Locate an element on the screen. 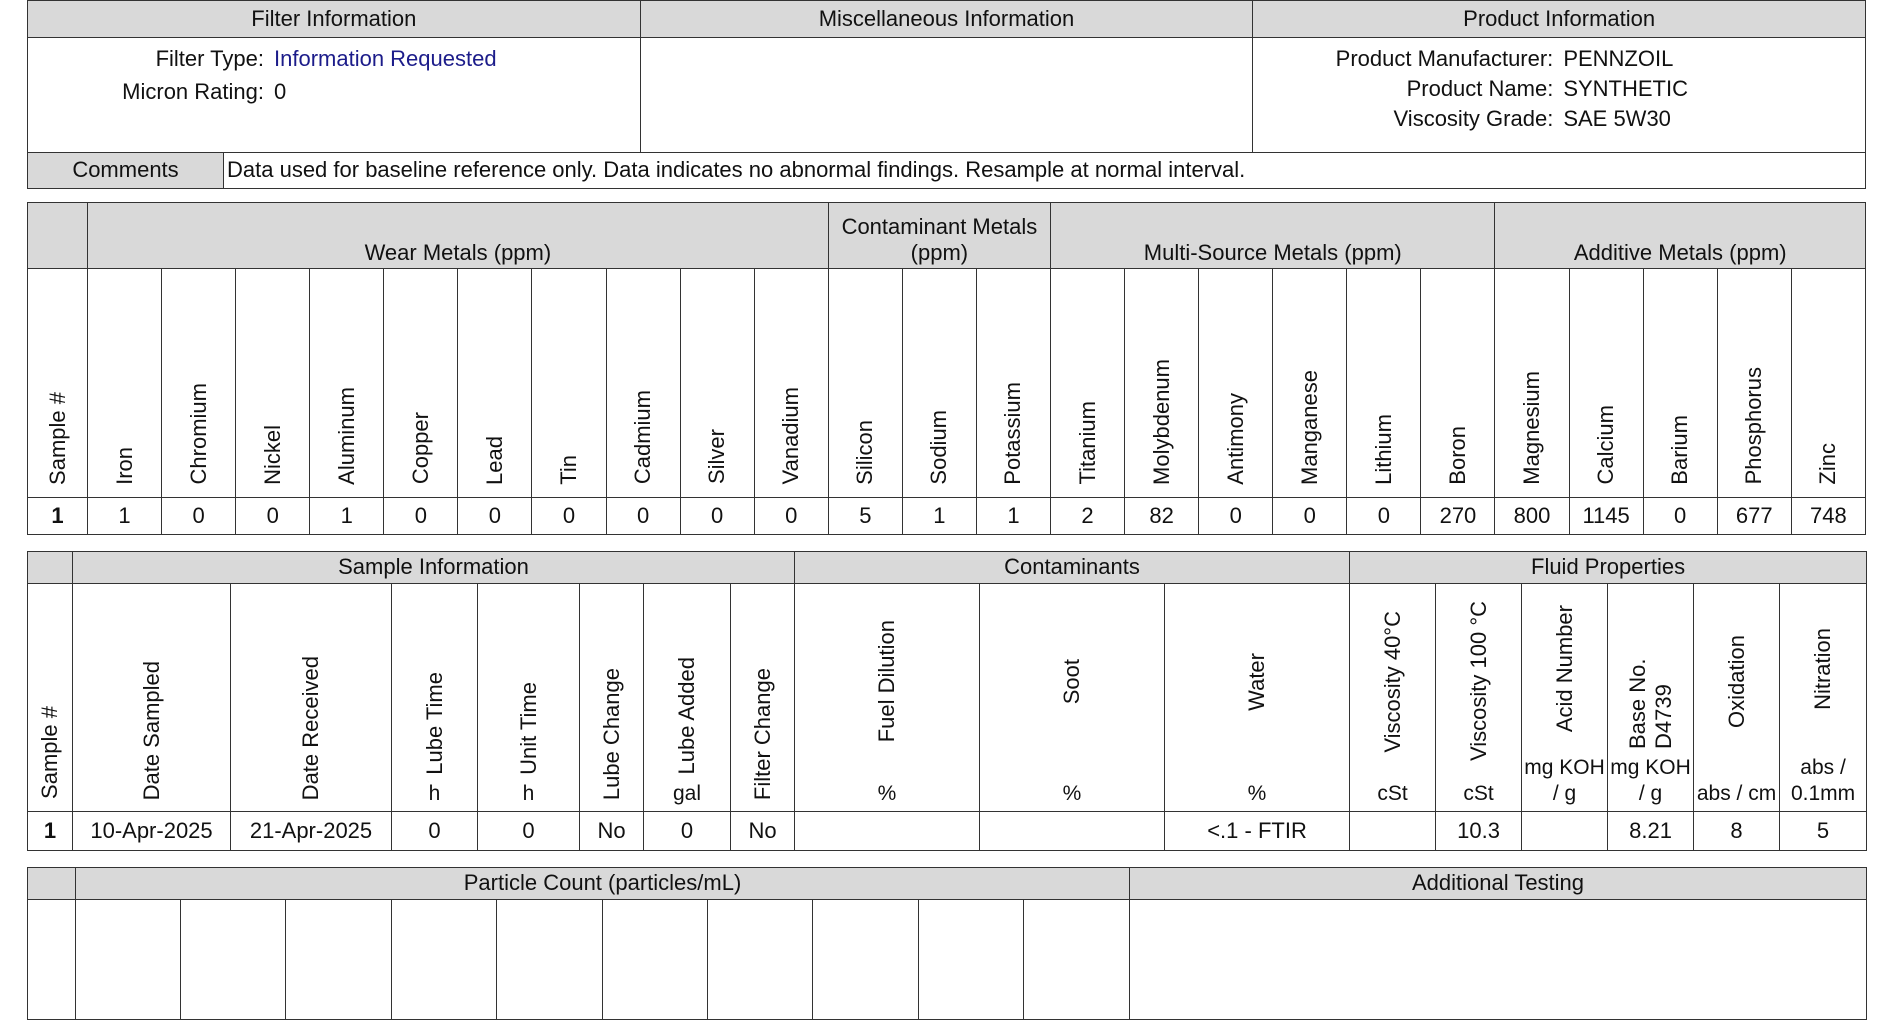 This screenshot has width=1900, height=1020. unit-label: mg KOH / g is located at coordinates (1564, 780).